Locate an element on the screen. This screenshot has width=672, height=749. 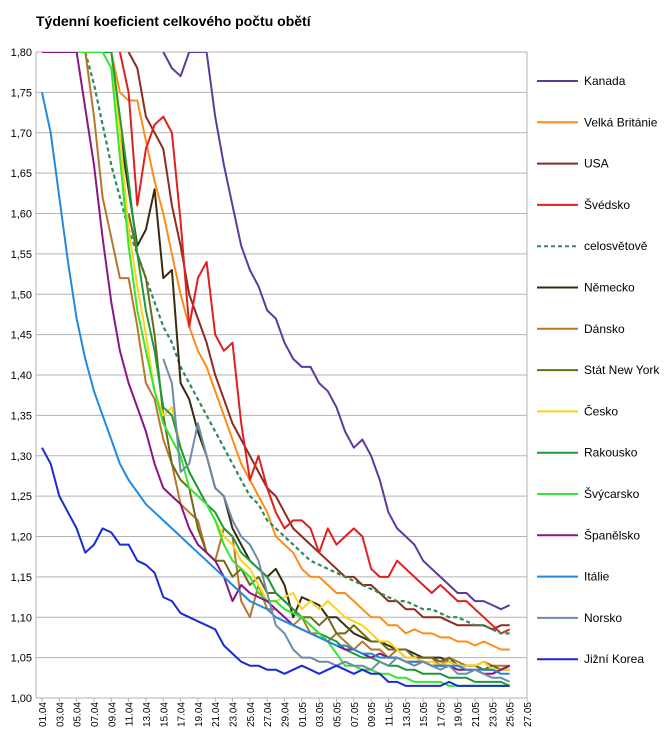
x-tick-label: 23.05 is located at coordinates (493, 714).